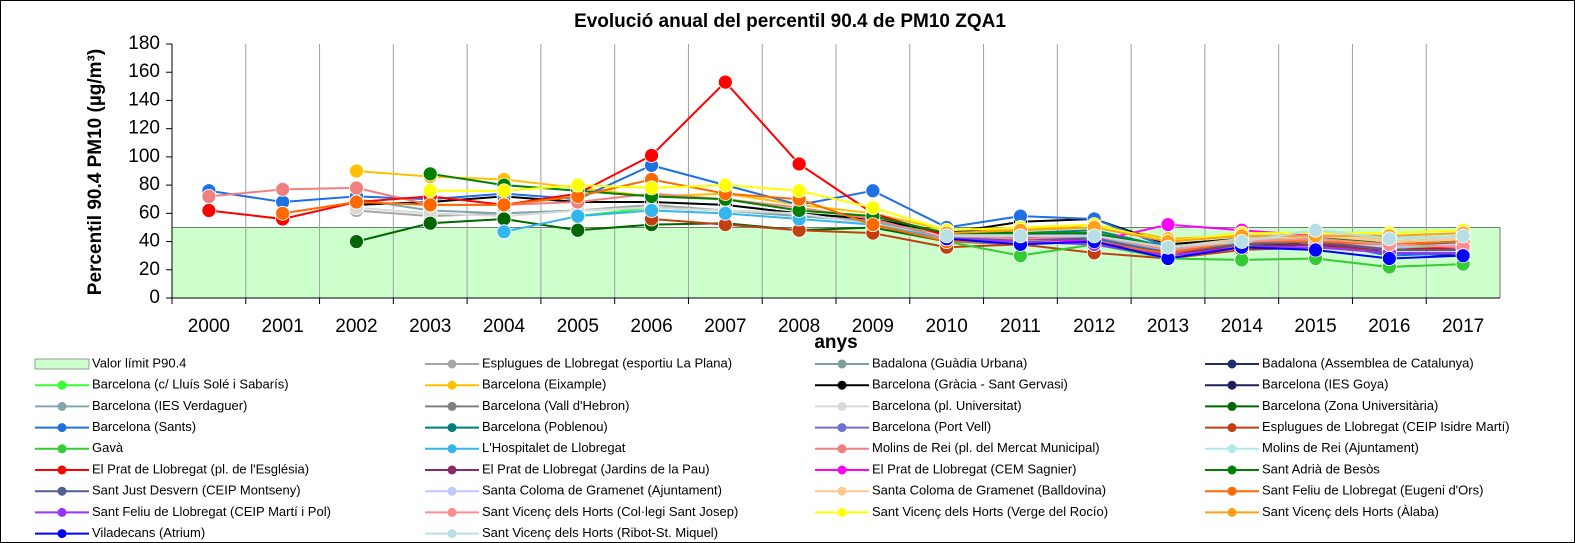  What do you see at coordinates (139, 362) in the screenshot?
I see `legend-label: Valor límit P90.4` at bounding box center [139, 362].